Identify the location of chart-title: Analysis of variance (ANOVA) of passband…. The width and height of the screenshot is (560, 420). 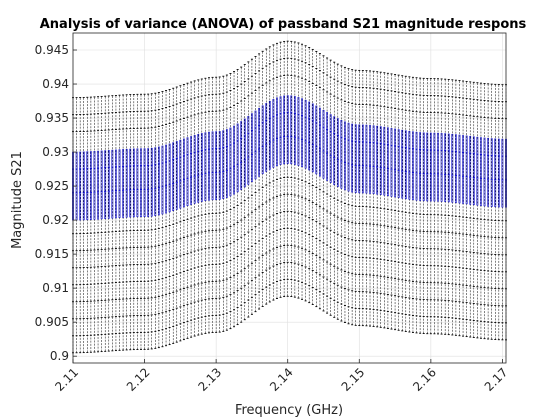
(283, 24).